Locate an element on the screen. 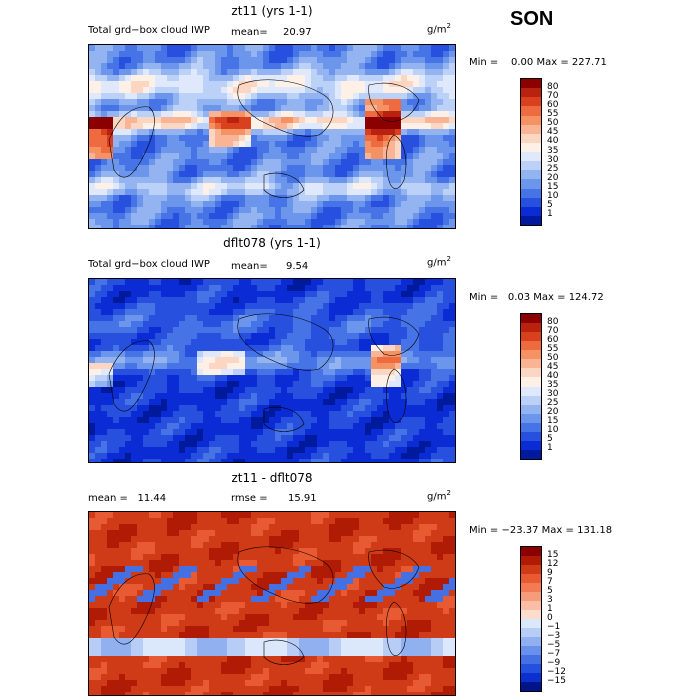 The image size is (700, 700). colorbar-tick-label: 3 is located at coordinates (550, 599).